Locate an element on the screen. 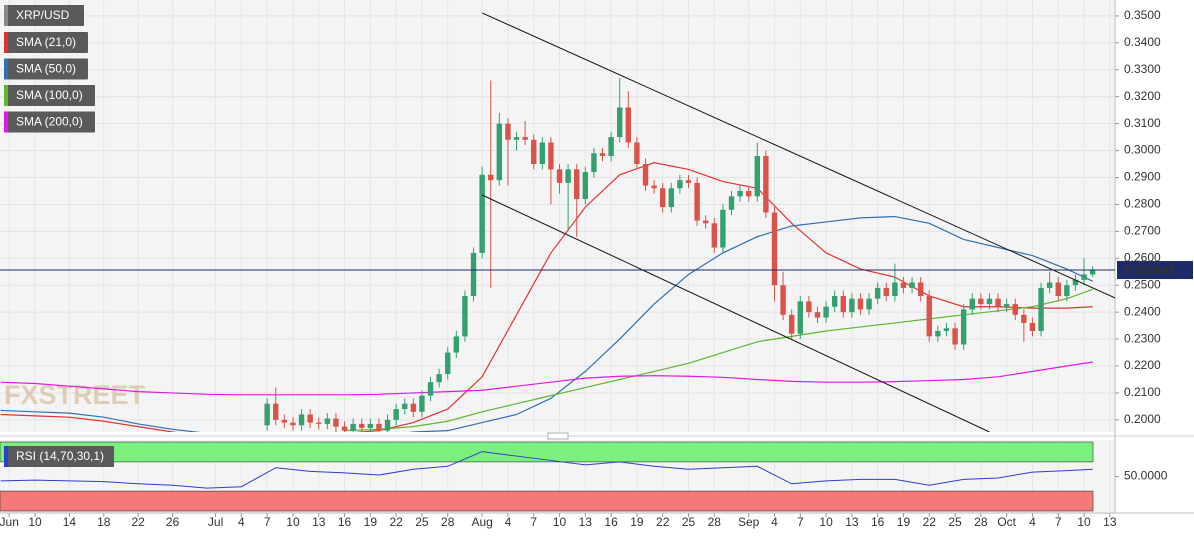 The height and width of the screenshot is (536, 1194). price-tag is located at coordinates (1155, 270).